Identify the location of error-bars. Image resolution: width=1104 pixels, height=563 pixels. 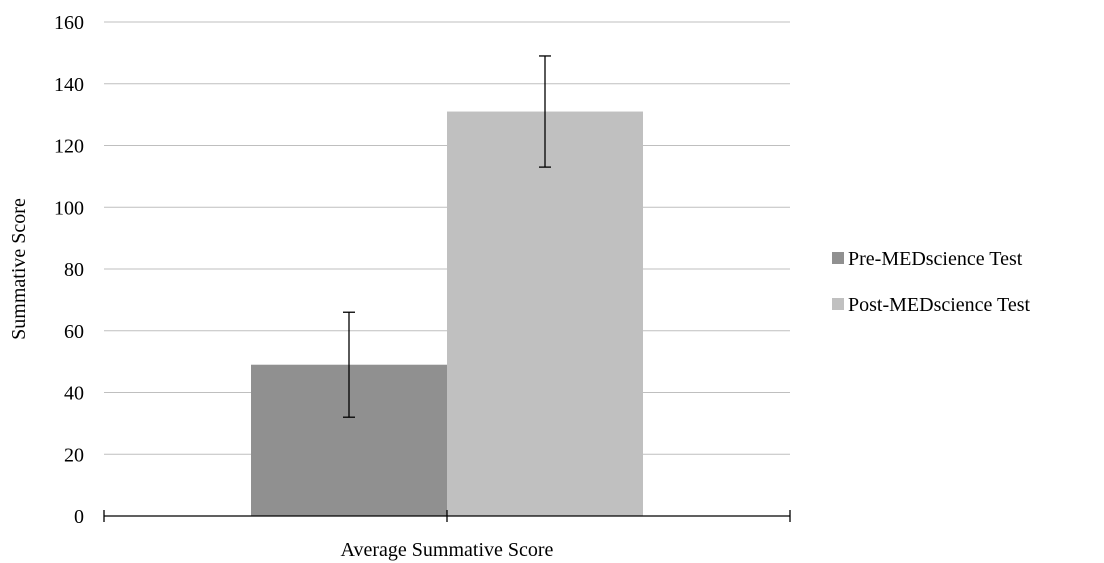
(447, 236).